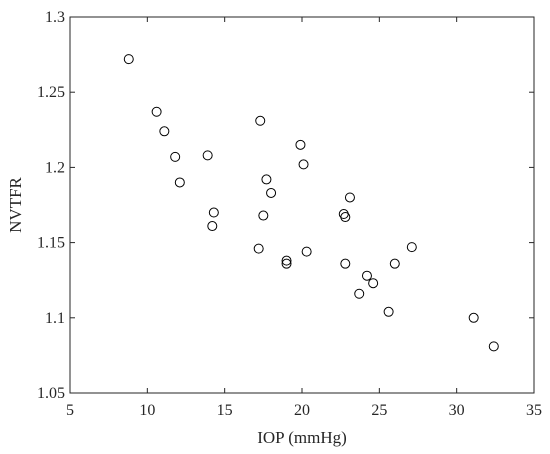 The image size is (550, 454). What do you see at coordinates (225, 410) in the screenshot?
I see `x-tick-label: 15` at bounding box center [225, 410].